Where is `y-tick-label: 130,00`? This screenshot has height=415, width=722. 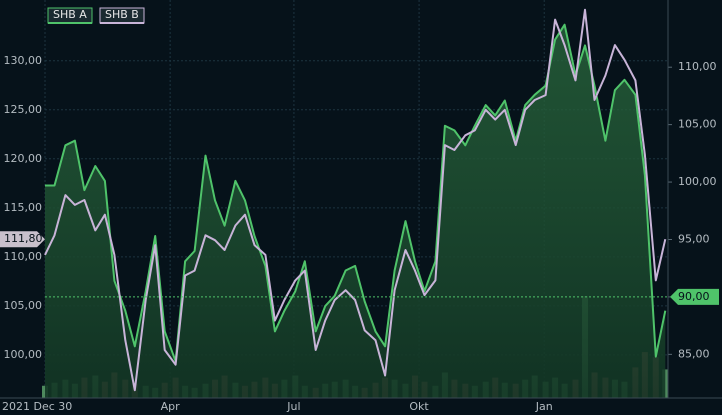
y-tick-label: 130,00 is located at coordinates (23, 60).